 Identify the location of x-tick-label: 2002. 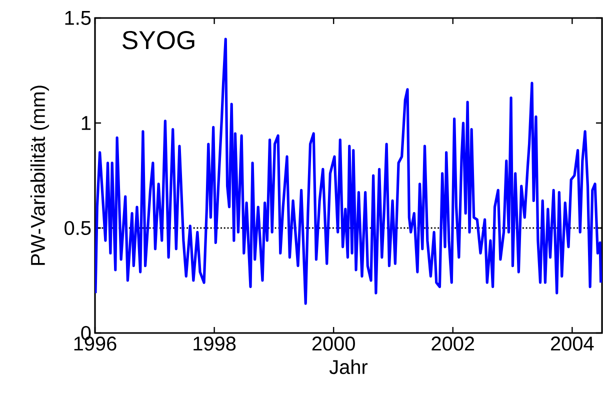
(453, 343).